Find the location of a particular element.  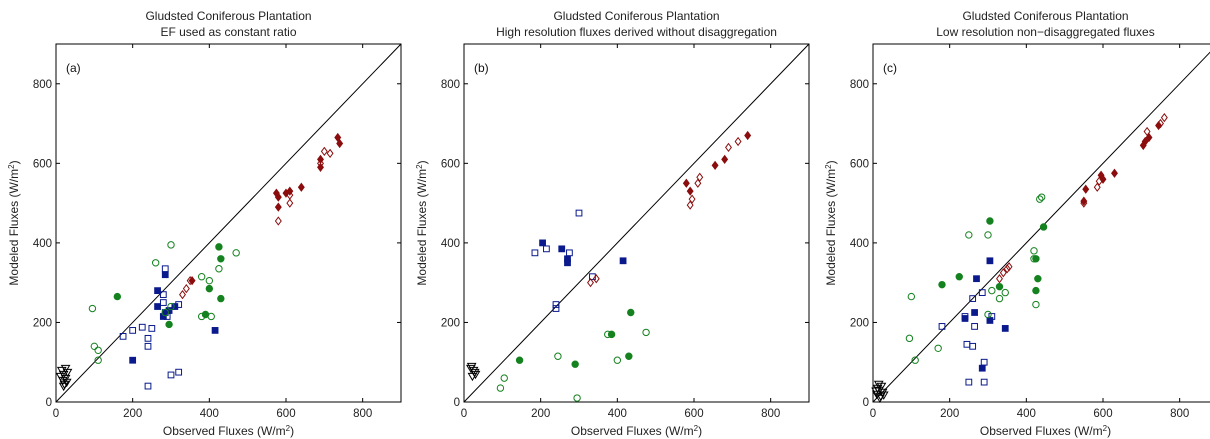

panel-letter: (a) is located at coordinates (73, 68).